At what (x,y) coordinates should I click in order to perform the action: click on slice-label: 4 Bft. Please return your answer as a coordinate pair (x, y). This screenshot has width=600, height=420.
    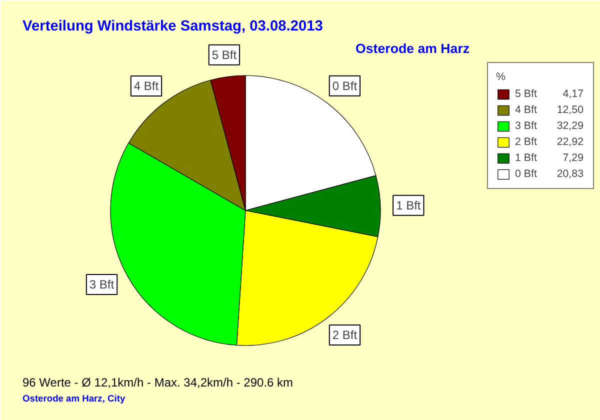
    Looking at the image, I should click on (147, 85).